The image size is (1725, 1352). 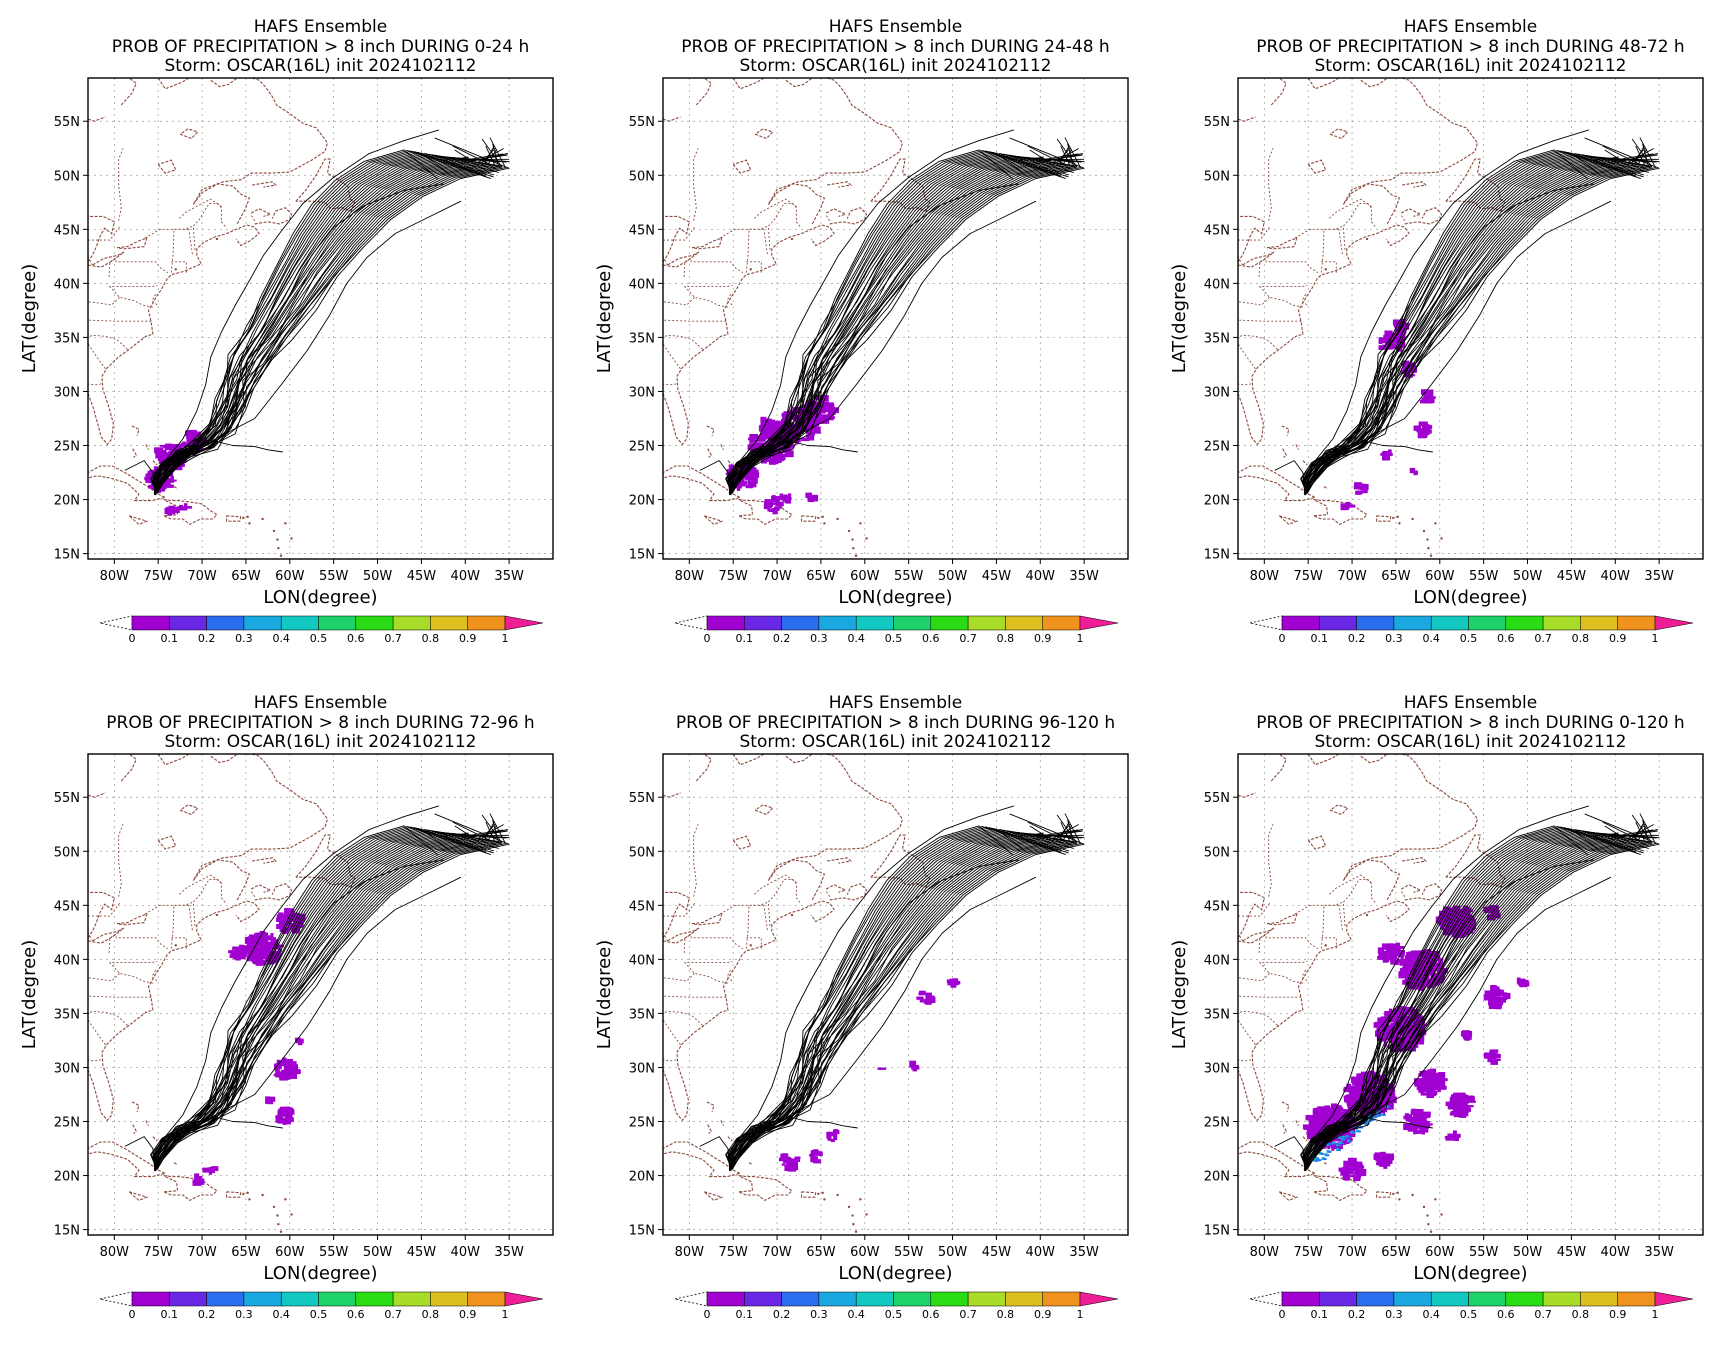 I want to click on colorbar: 0 0.1 0.2 0.3 0.4 0.5 0.6 0.7 0.8 0.9 1, so click(x=321, y=630).